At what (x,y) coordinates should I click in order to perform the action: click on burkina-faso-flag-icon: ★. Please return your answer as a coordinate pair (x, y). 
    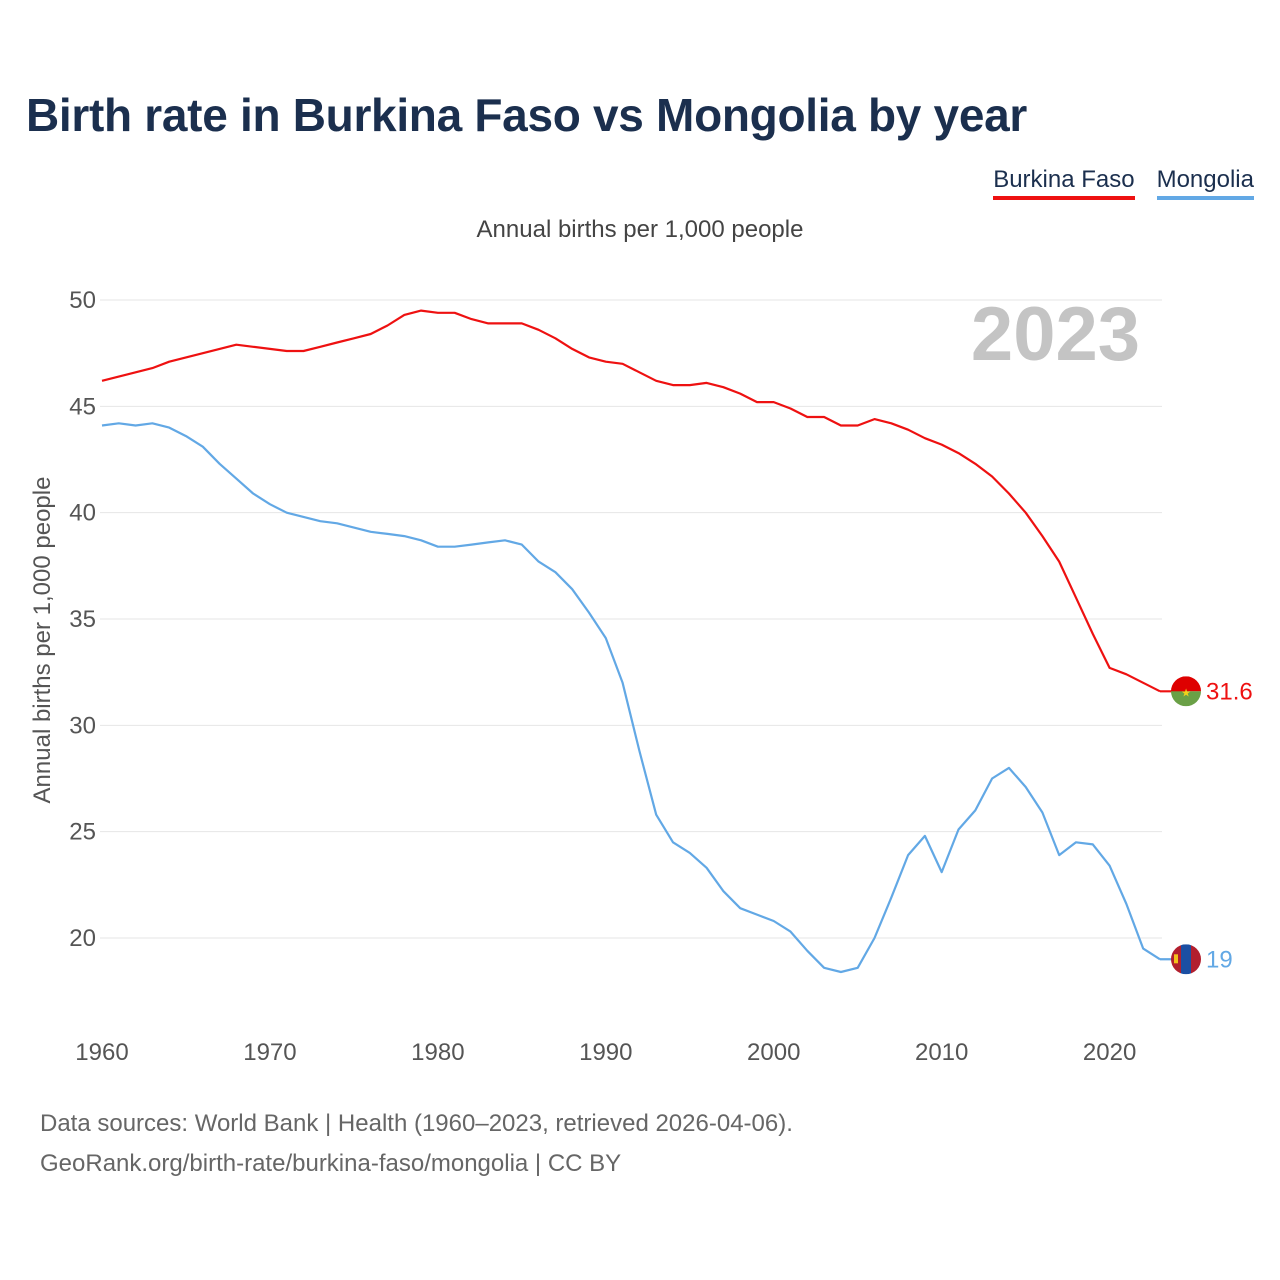
    Looking at the image, I should click on (1186, 691).